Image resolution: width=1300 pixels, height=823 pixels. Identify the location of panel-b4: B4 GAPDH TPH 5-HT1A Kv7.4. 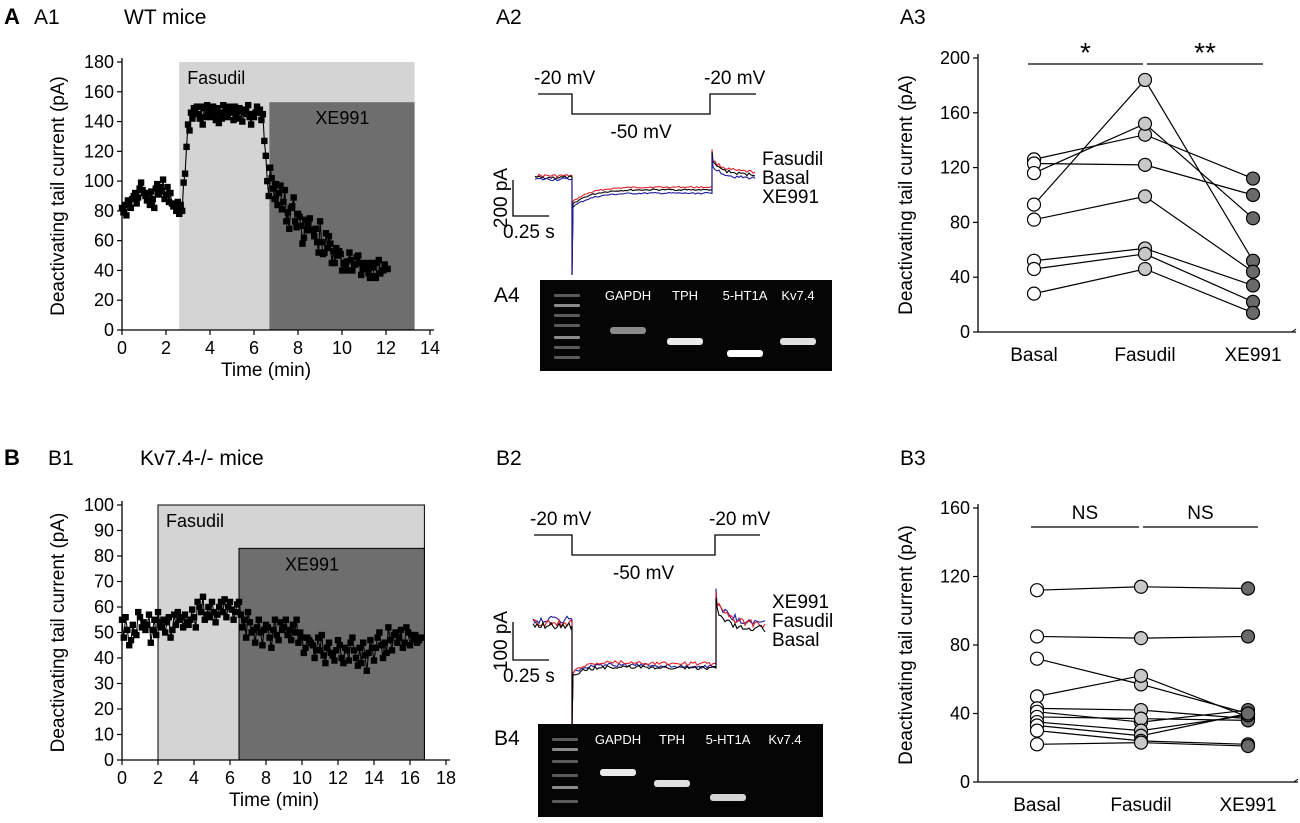
(658, 770).